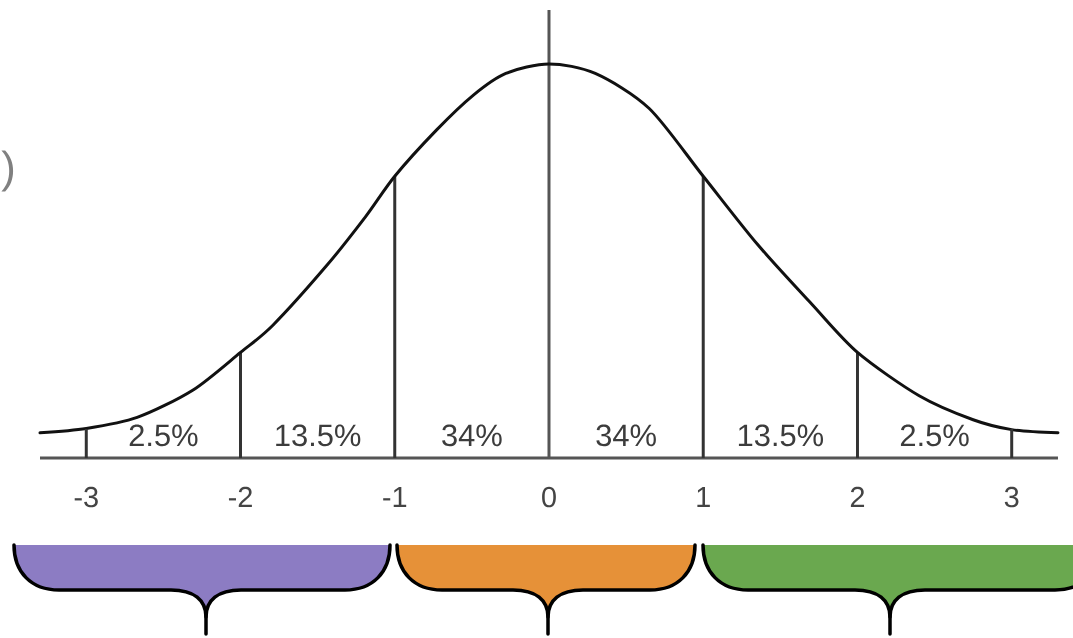  I want to click on x-tick-label: -2, so click(240, 496).